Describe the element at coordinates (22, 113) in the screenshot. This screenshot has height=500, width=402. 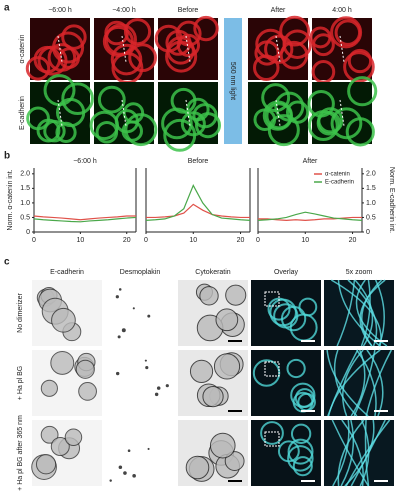
I see `row-label: E-cadherin` at that location.